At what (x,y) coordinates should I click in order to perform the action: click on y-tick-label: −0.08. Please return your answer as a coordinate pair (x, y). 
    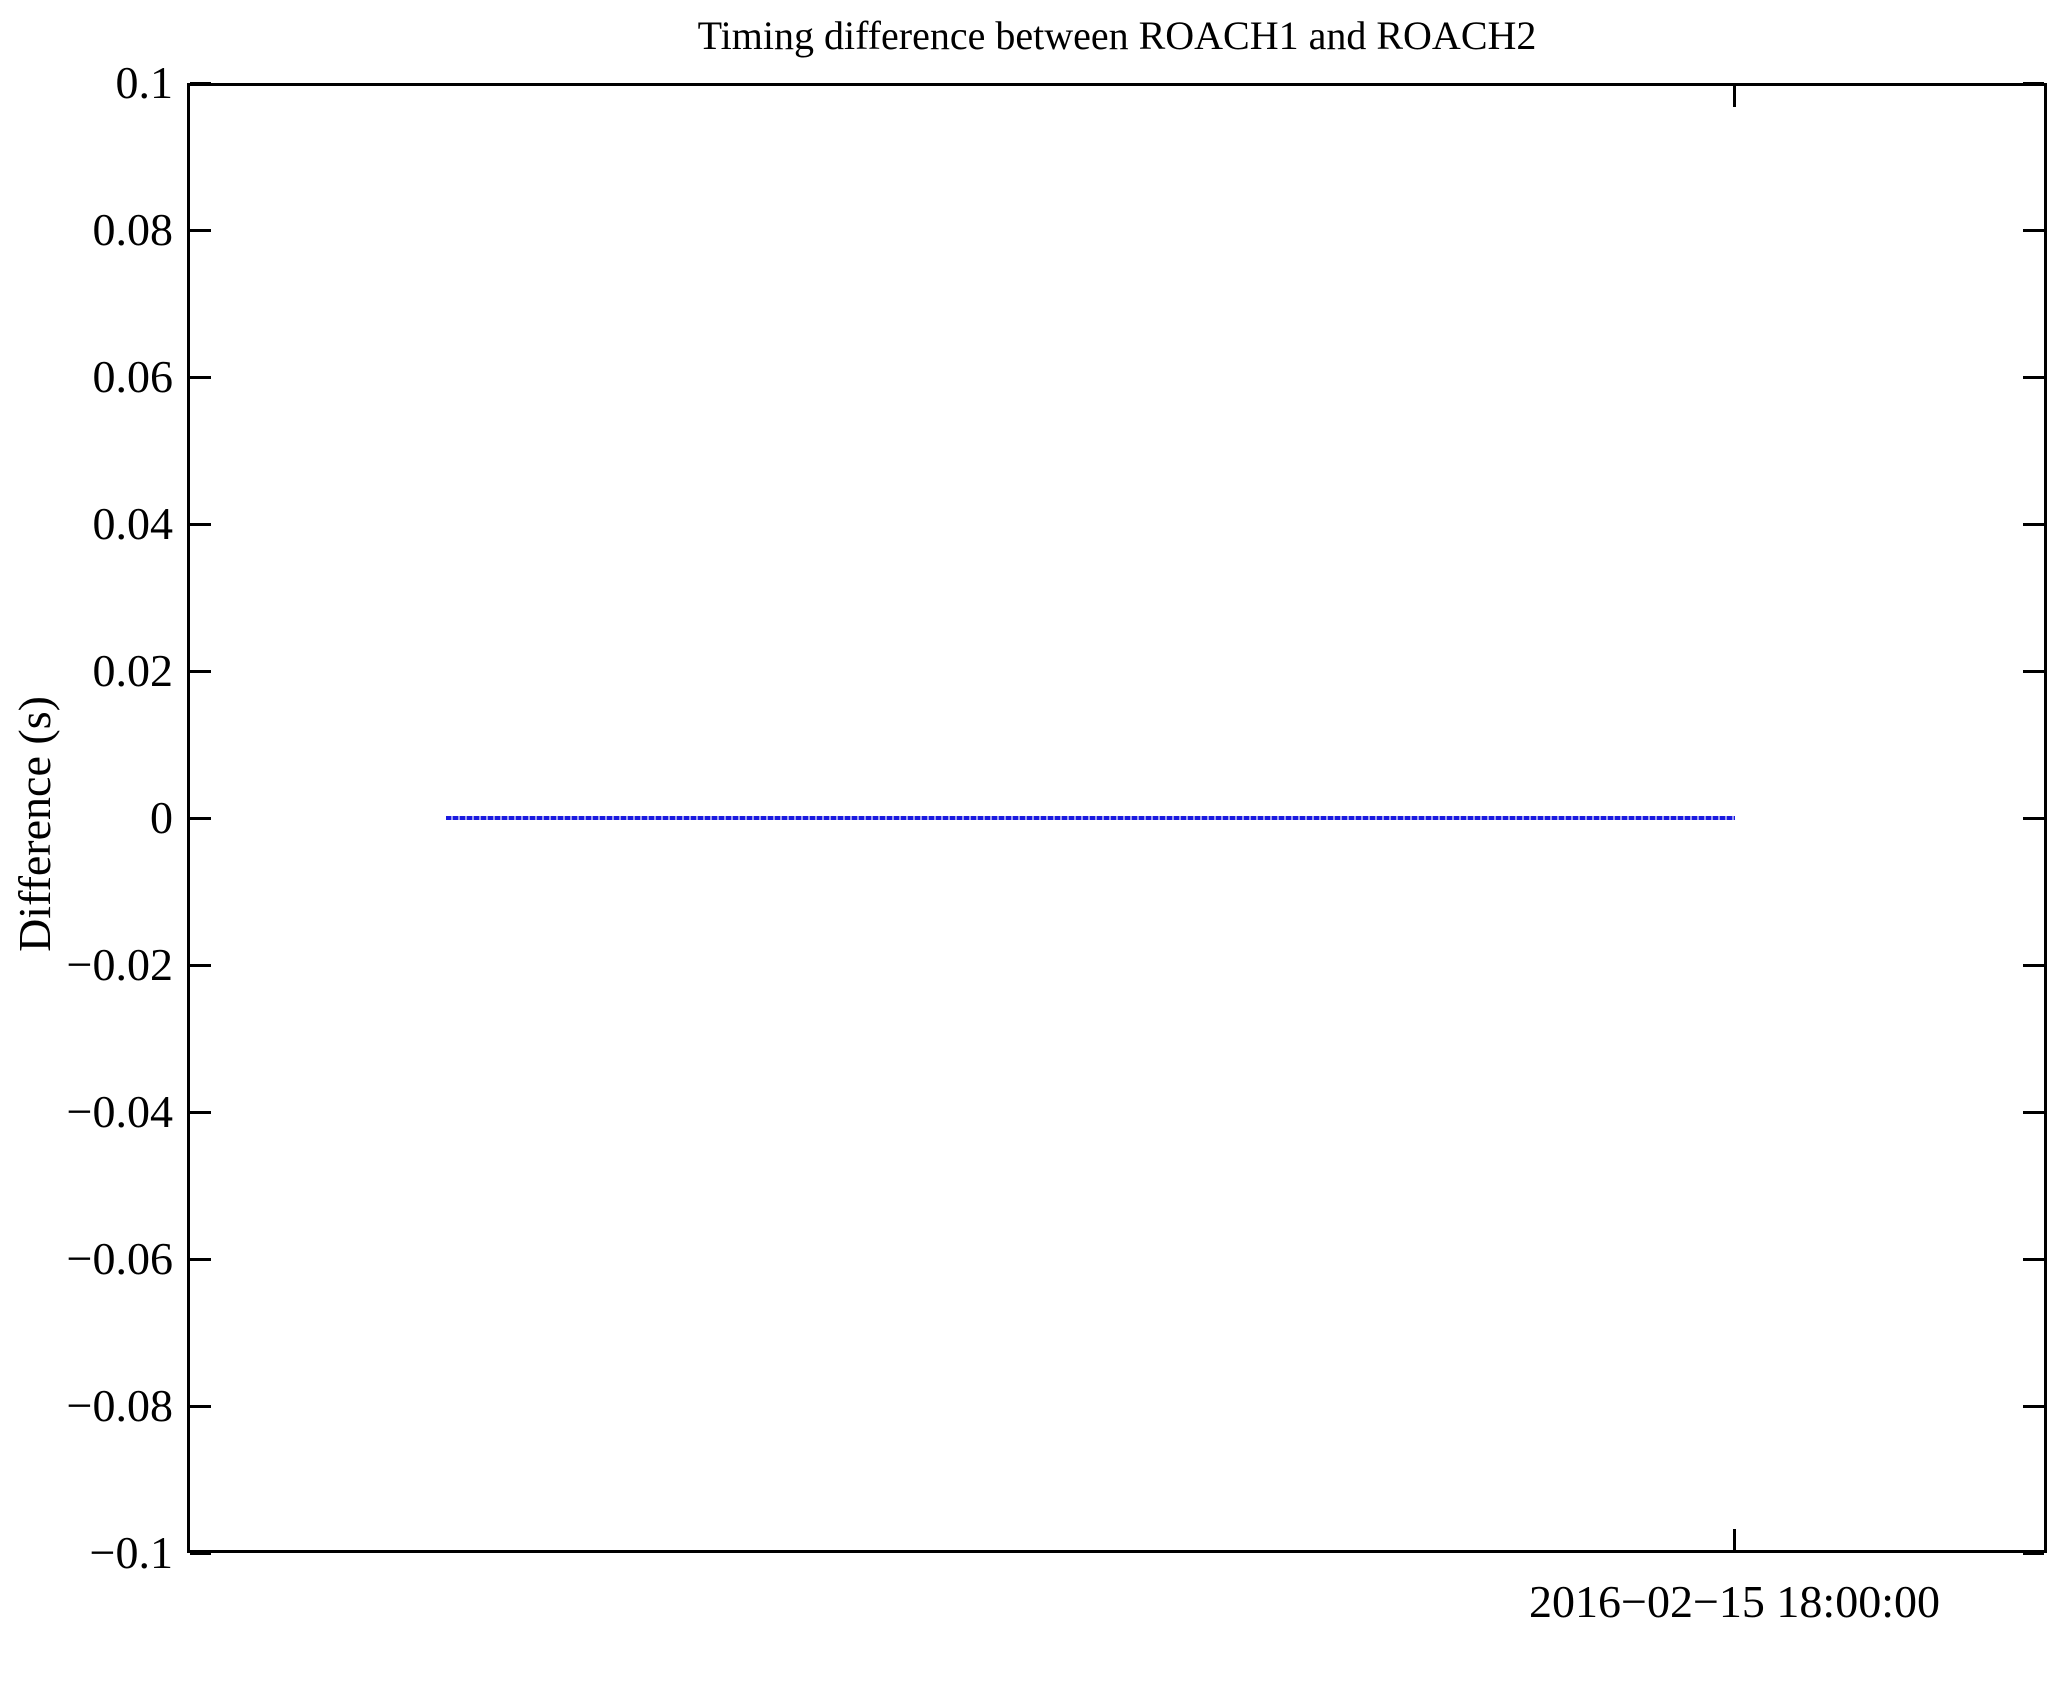
    Looking at the image, I should click on (119, 1405).